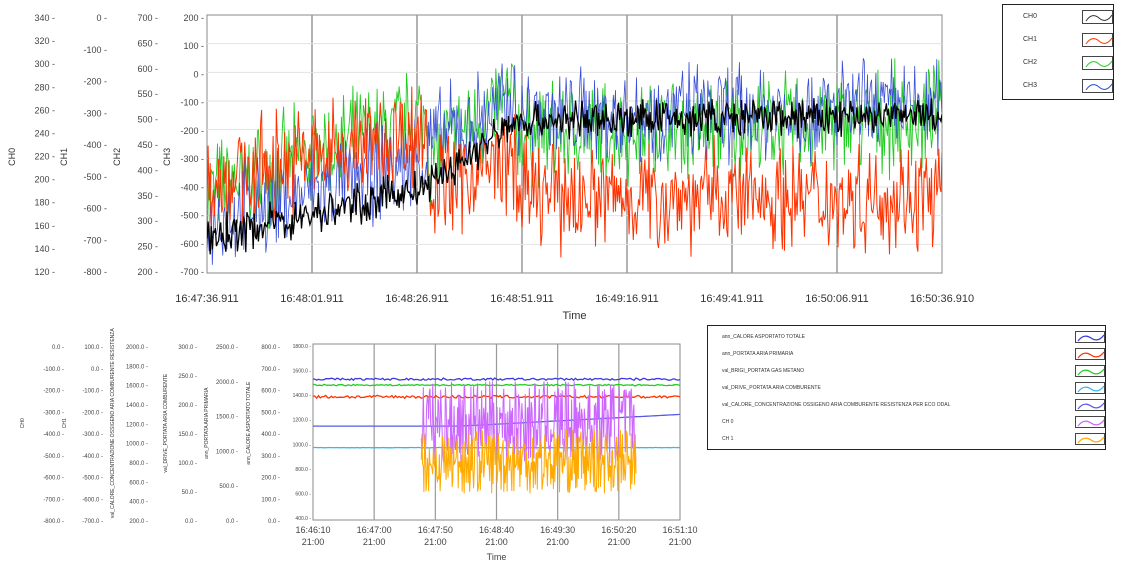  I want to click on chart2-y-tick-label: 800.0 -, so click(138, 464).